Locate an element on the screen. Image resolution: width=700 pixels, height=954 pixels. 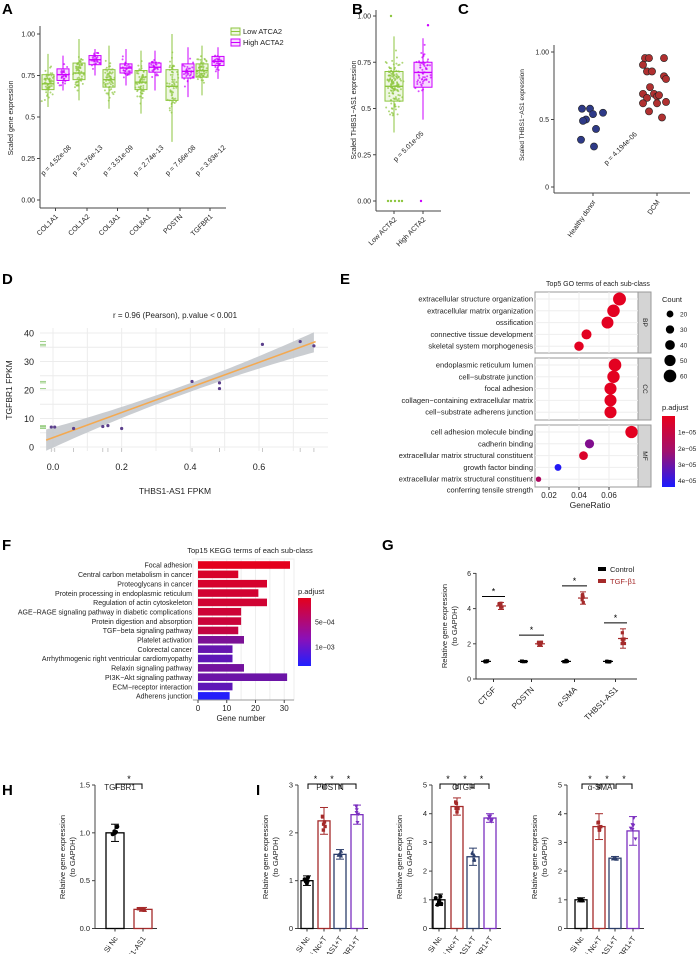
f-category-label: Focal adhesion is located at coordinates (169, 566).